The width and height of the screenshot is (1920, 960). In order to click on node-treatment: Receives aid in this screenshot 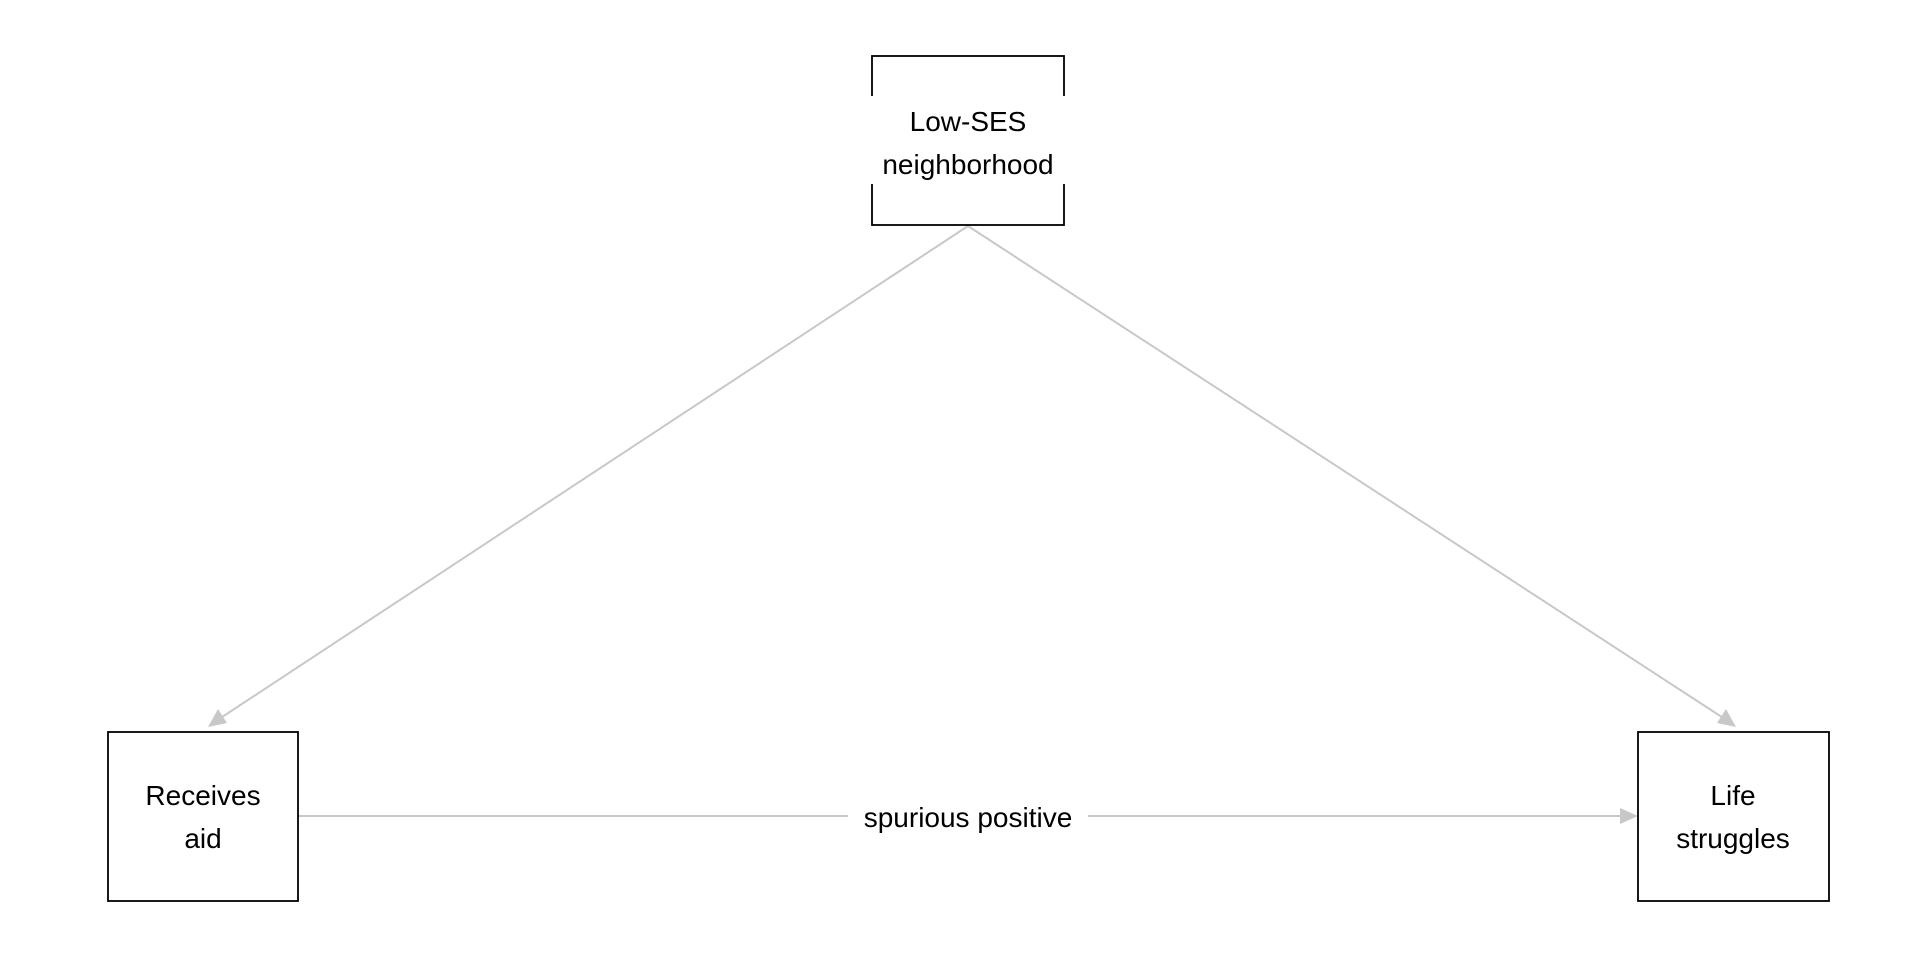, I will do `click(203, 816)`.